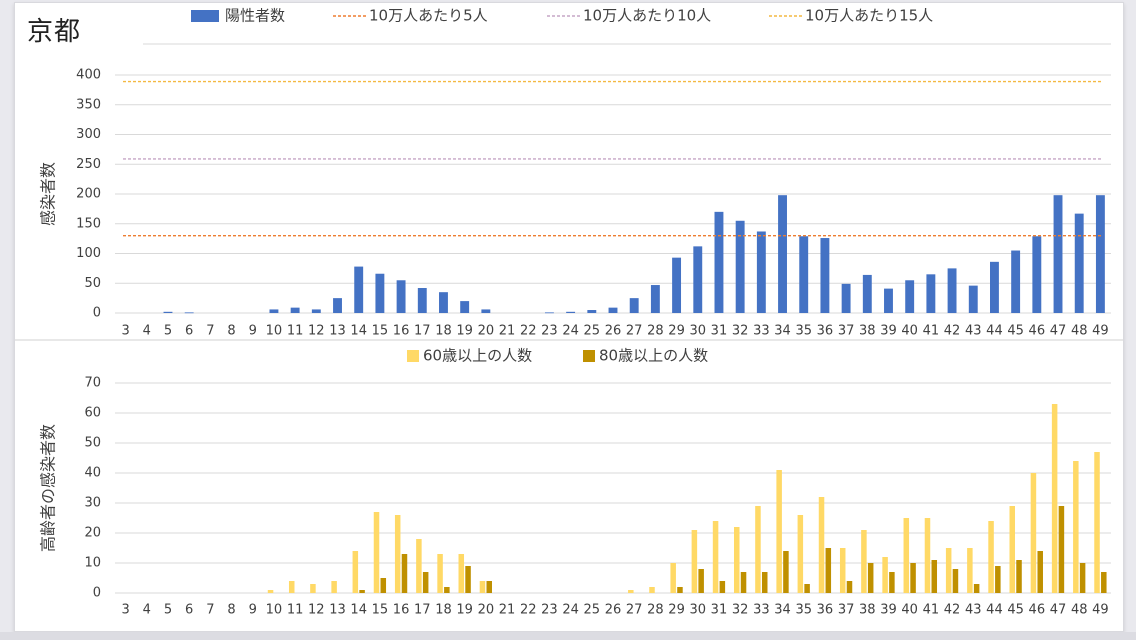 This screenshot has width=1136, height=640. Describe the element at coordinates (719, 610) in the screenshot. I see `x-tick-label: 31` at that location.